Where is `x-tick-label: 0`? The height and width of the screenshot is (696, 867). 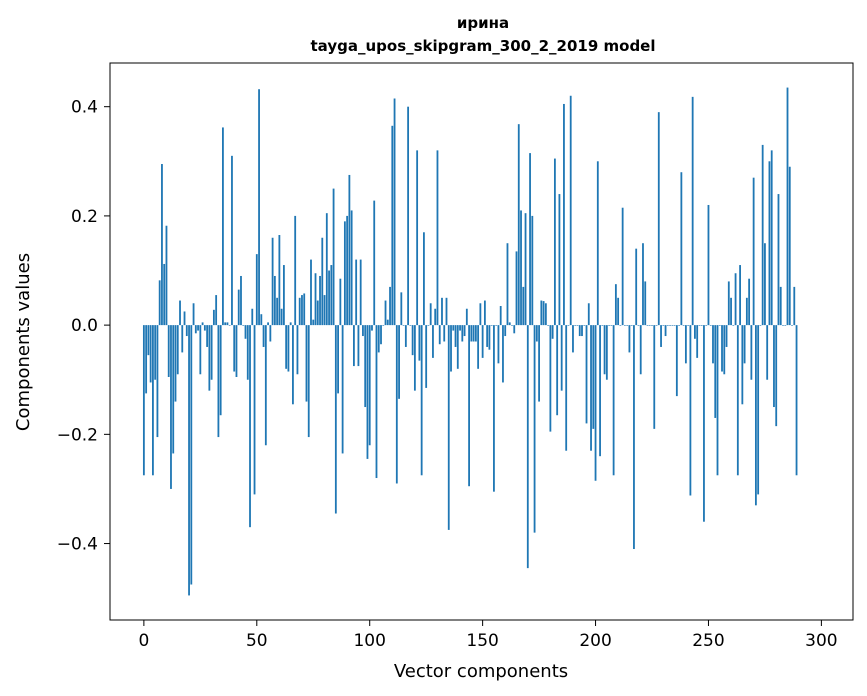 x-tick-label: 0 is located at coordinates (143, 641).